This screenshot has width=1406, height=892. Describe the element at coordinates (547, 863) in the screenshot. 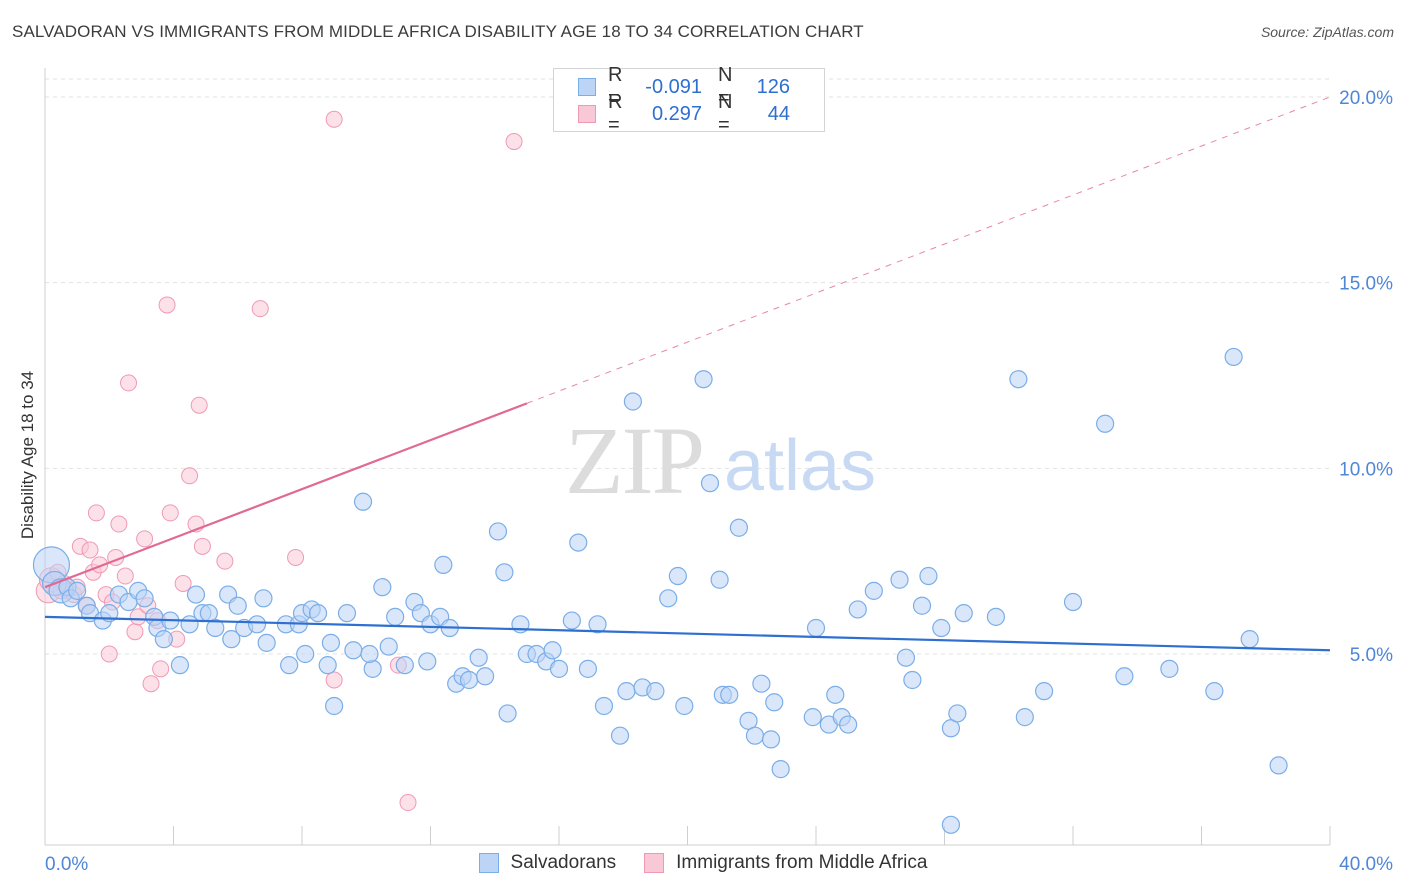

I see `legend-item-salvadorans: Salvadorans` at that location.